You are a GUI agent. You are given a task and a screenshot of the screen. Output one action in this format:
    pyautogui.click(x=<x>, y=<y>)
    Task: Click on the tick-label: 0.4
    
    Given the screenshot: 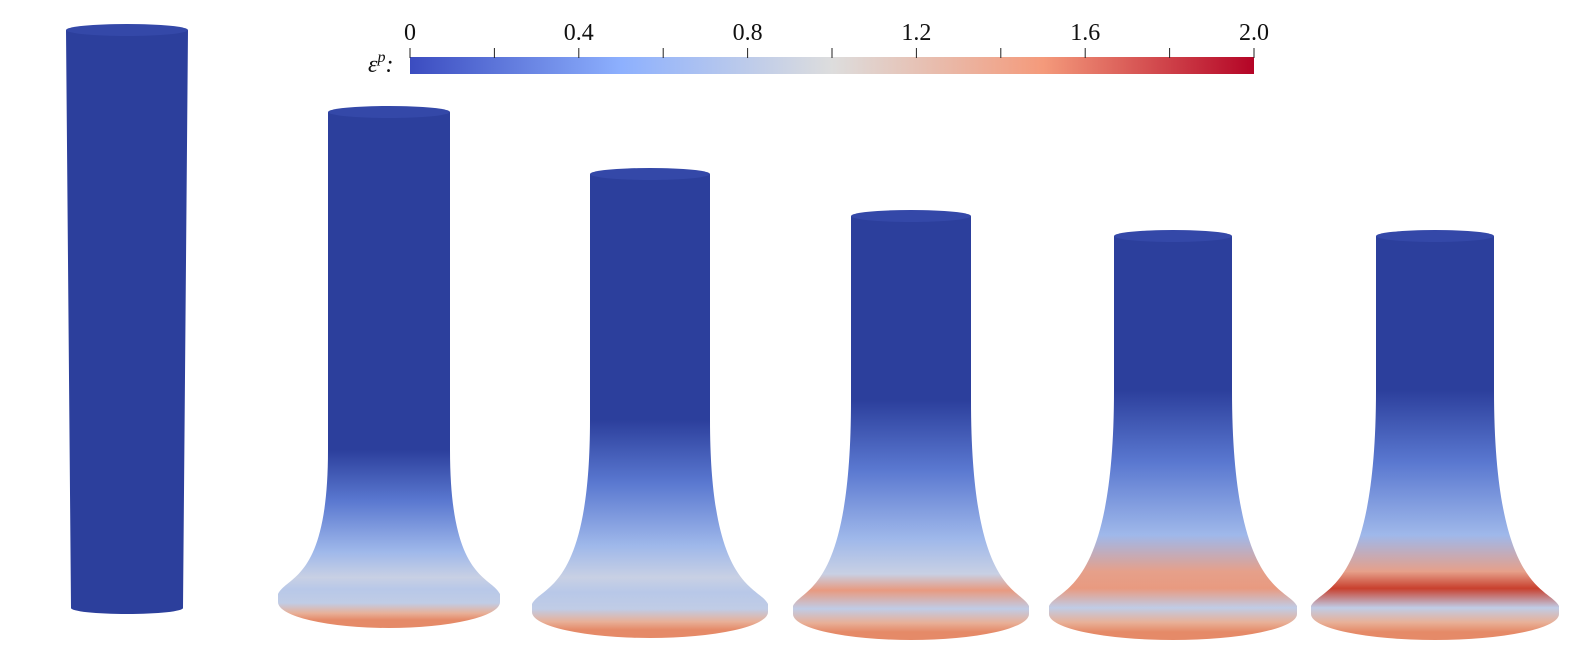 What is the action you would take?
    pyautogui.click(x=579, y=33)
    